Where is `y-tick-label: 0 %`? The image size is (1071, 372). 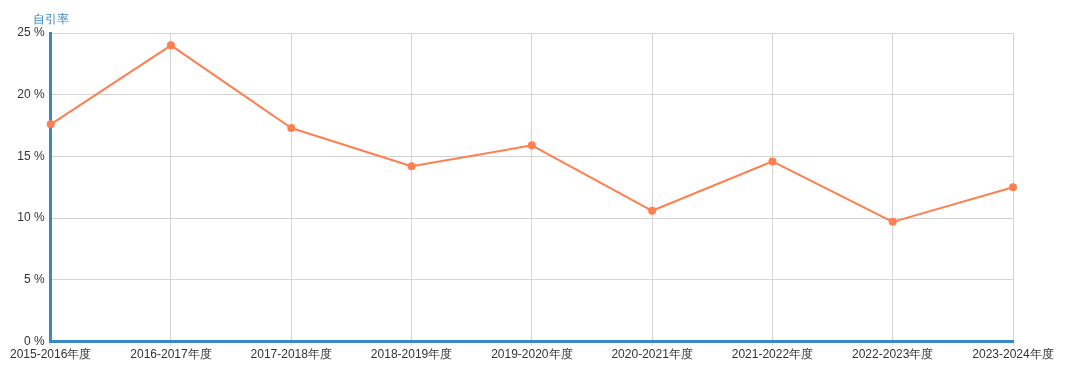
y-tick-label: 0 % is located at coordinates (35, 340).